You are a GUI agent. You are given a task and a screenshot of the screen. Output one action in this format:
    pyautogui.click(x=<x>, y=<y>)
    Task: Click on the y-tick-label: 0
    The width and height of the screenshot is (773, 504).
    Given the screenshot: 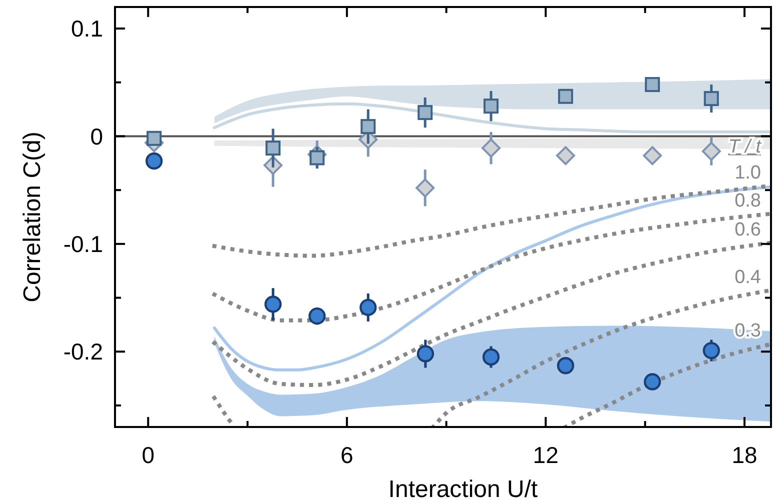 What is the action you would take?
    pyautogui.click(x=96, y=136)
    